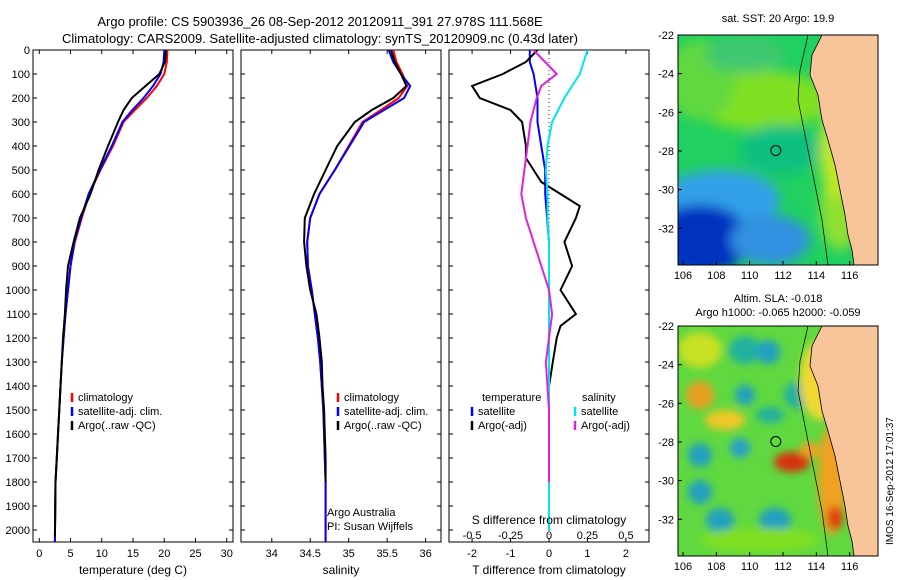  Describe the element at coordinates (102, 554) in the screenshot. I see `x-tick-label: 10` at that location.